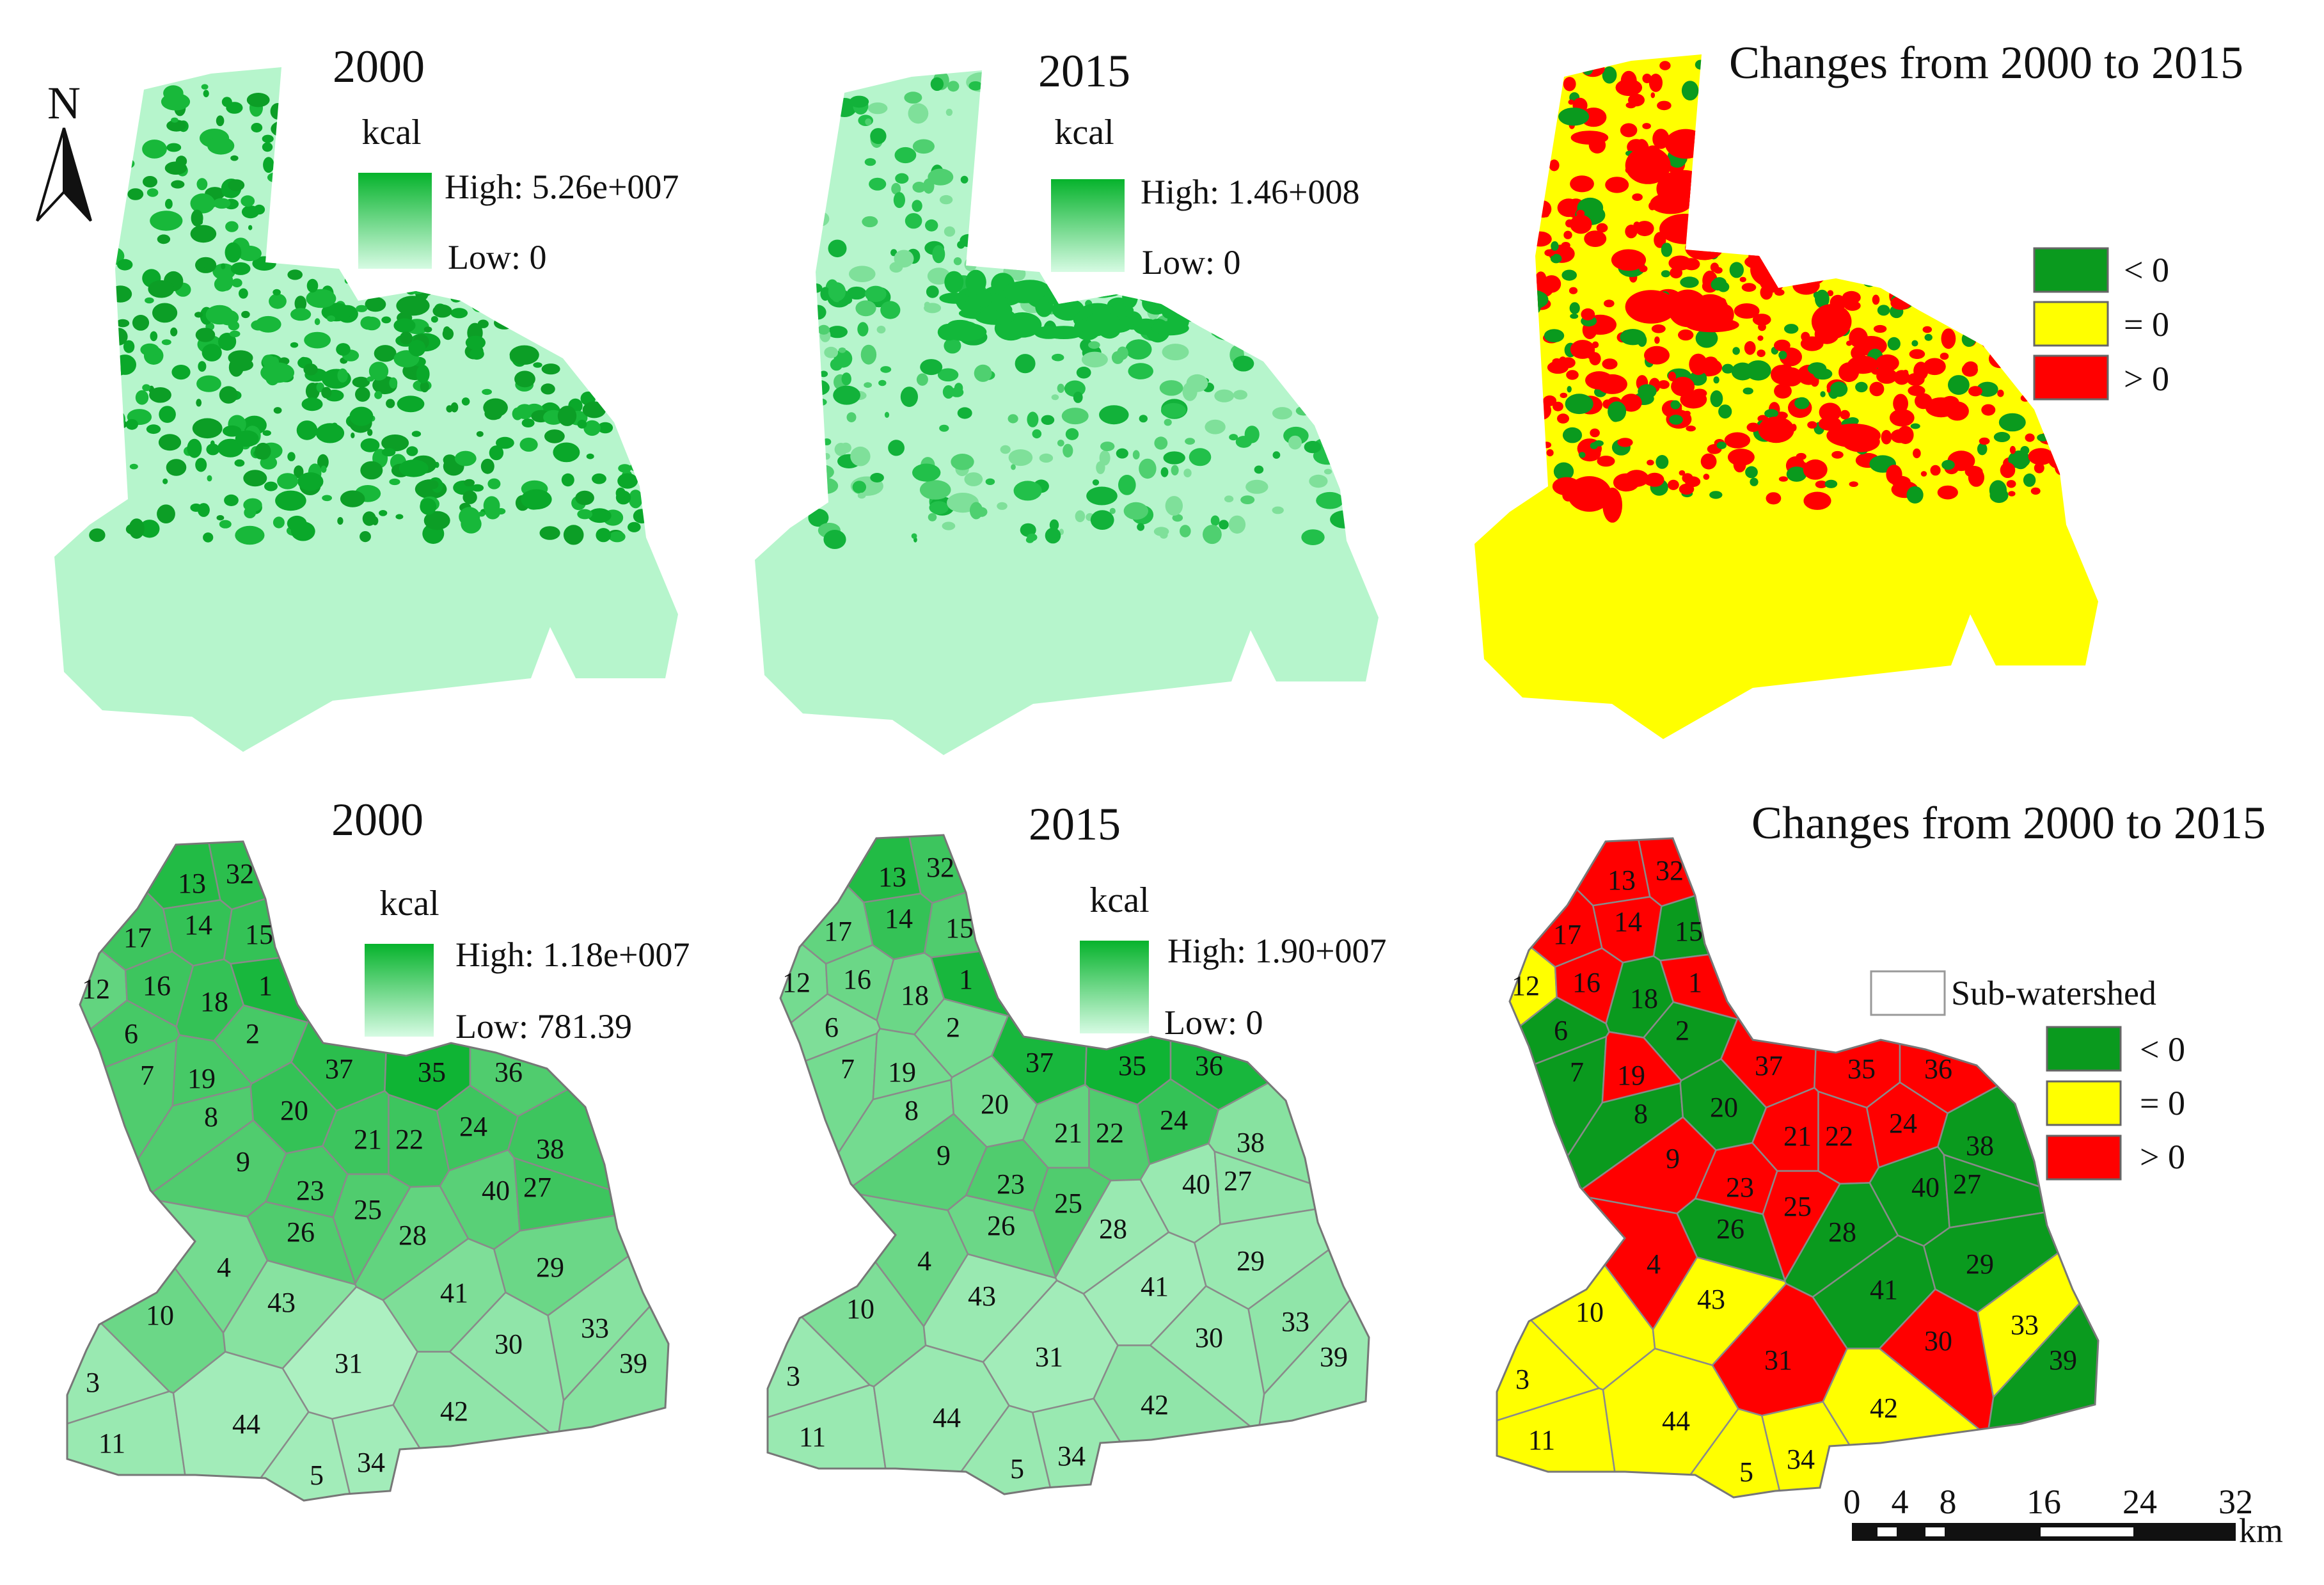 The image size is (2324, 1585). I want to click on b2015-subwatershed-label: 35, so click(1132, 1065).